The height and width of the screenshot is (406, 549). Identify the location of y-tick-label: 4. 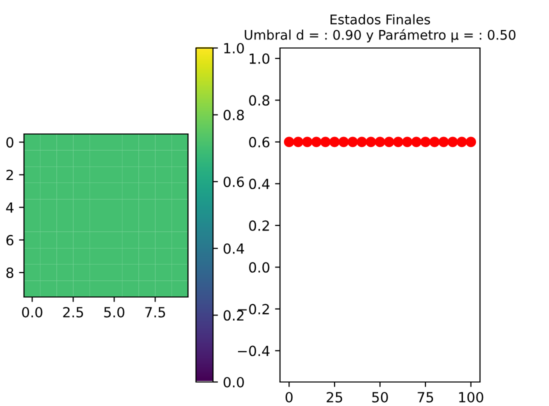
(10, 207).